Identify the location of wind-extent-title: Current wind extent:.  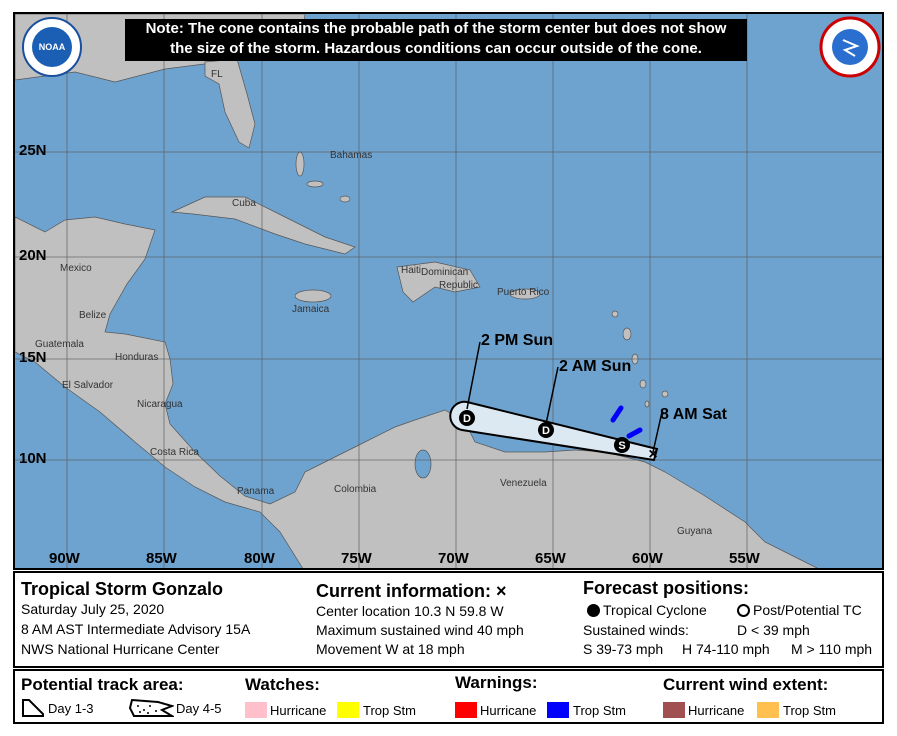
(746, 684).